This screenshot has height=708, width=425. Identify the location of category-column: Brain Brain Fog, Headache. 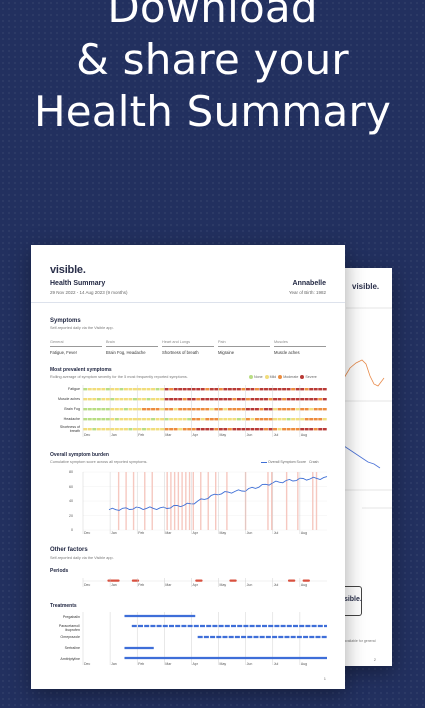
(132, 347).